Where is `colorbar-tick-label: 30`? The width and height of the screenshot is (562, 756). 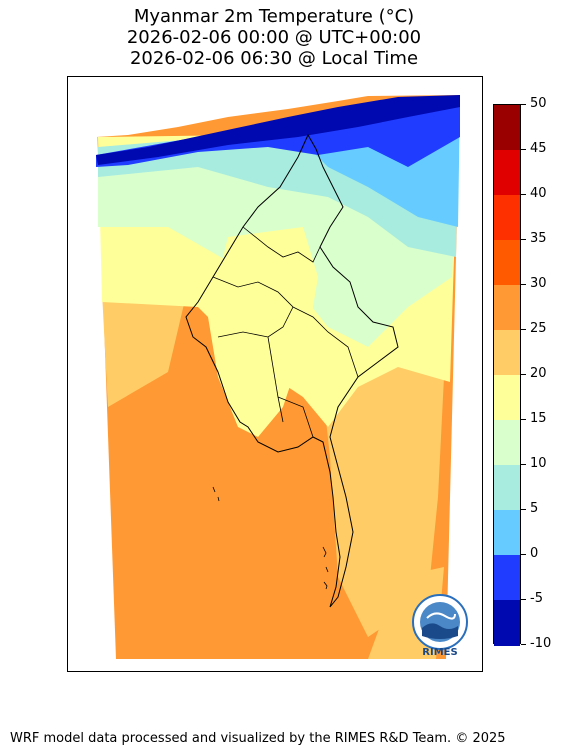 colorbar-tick-label: 30 is located at coordinates (538, 283).